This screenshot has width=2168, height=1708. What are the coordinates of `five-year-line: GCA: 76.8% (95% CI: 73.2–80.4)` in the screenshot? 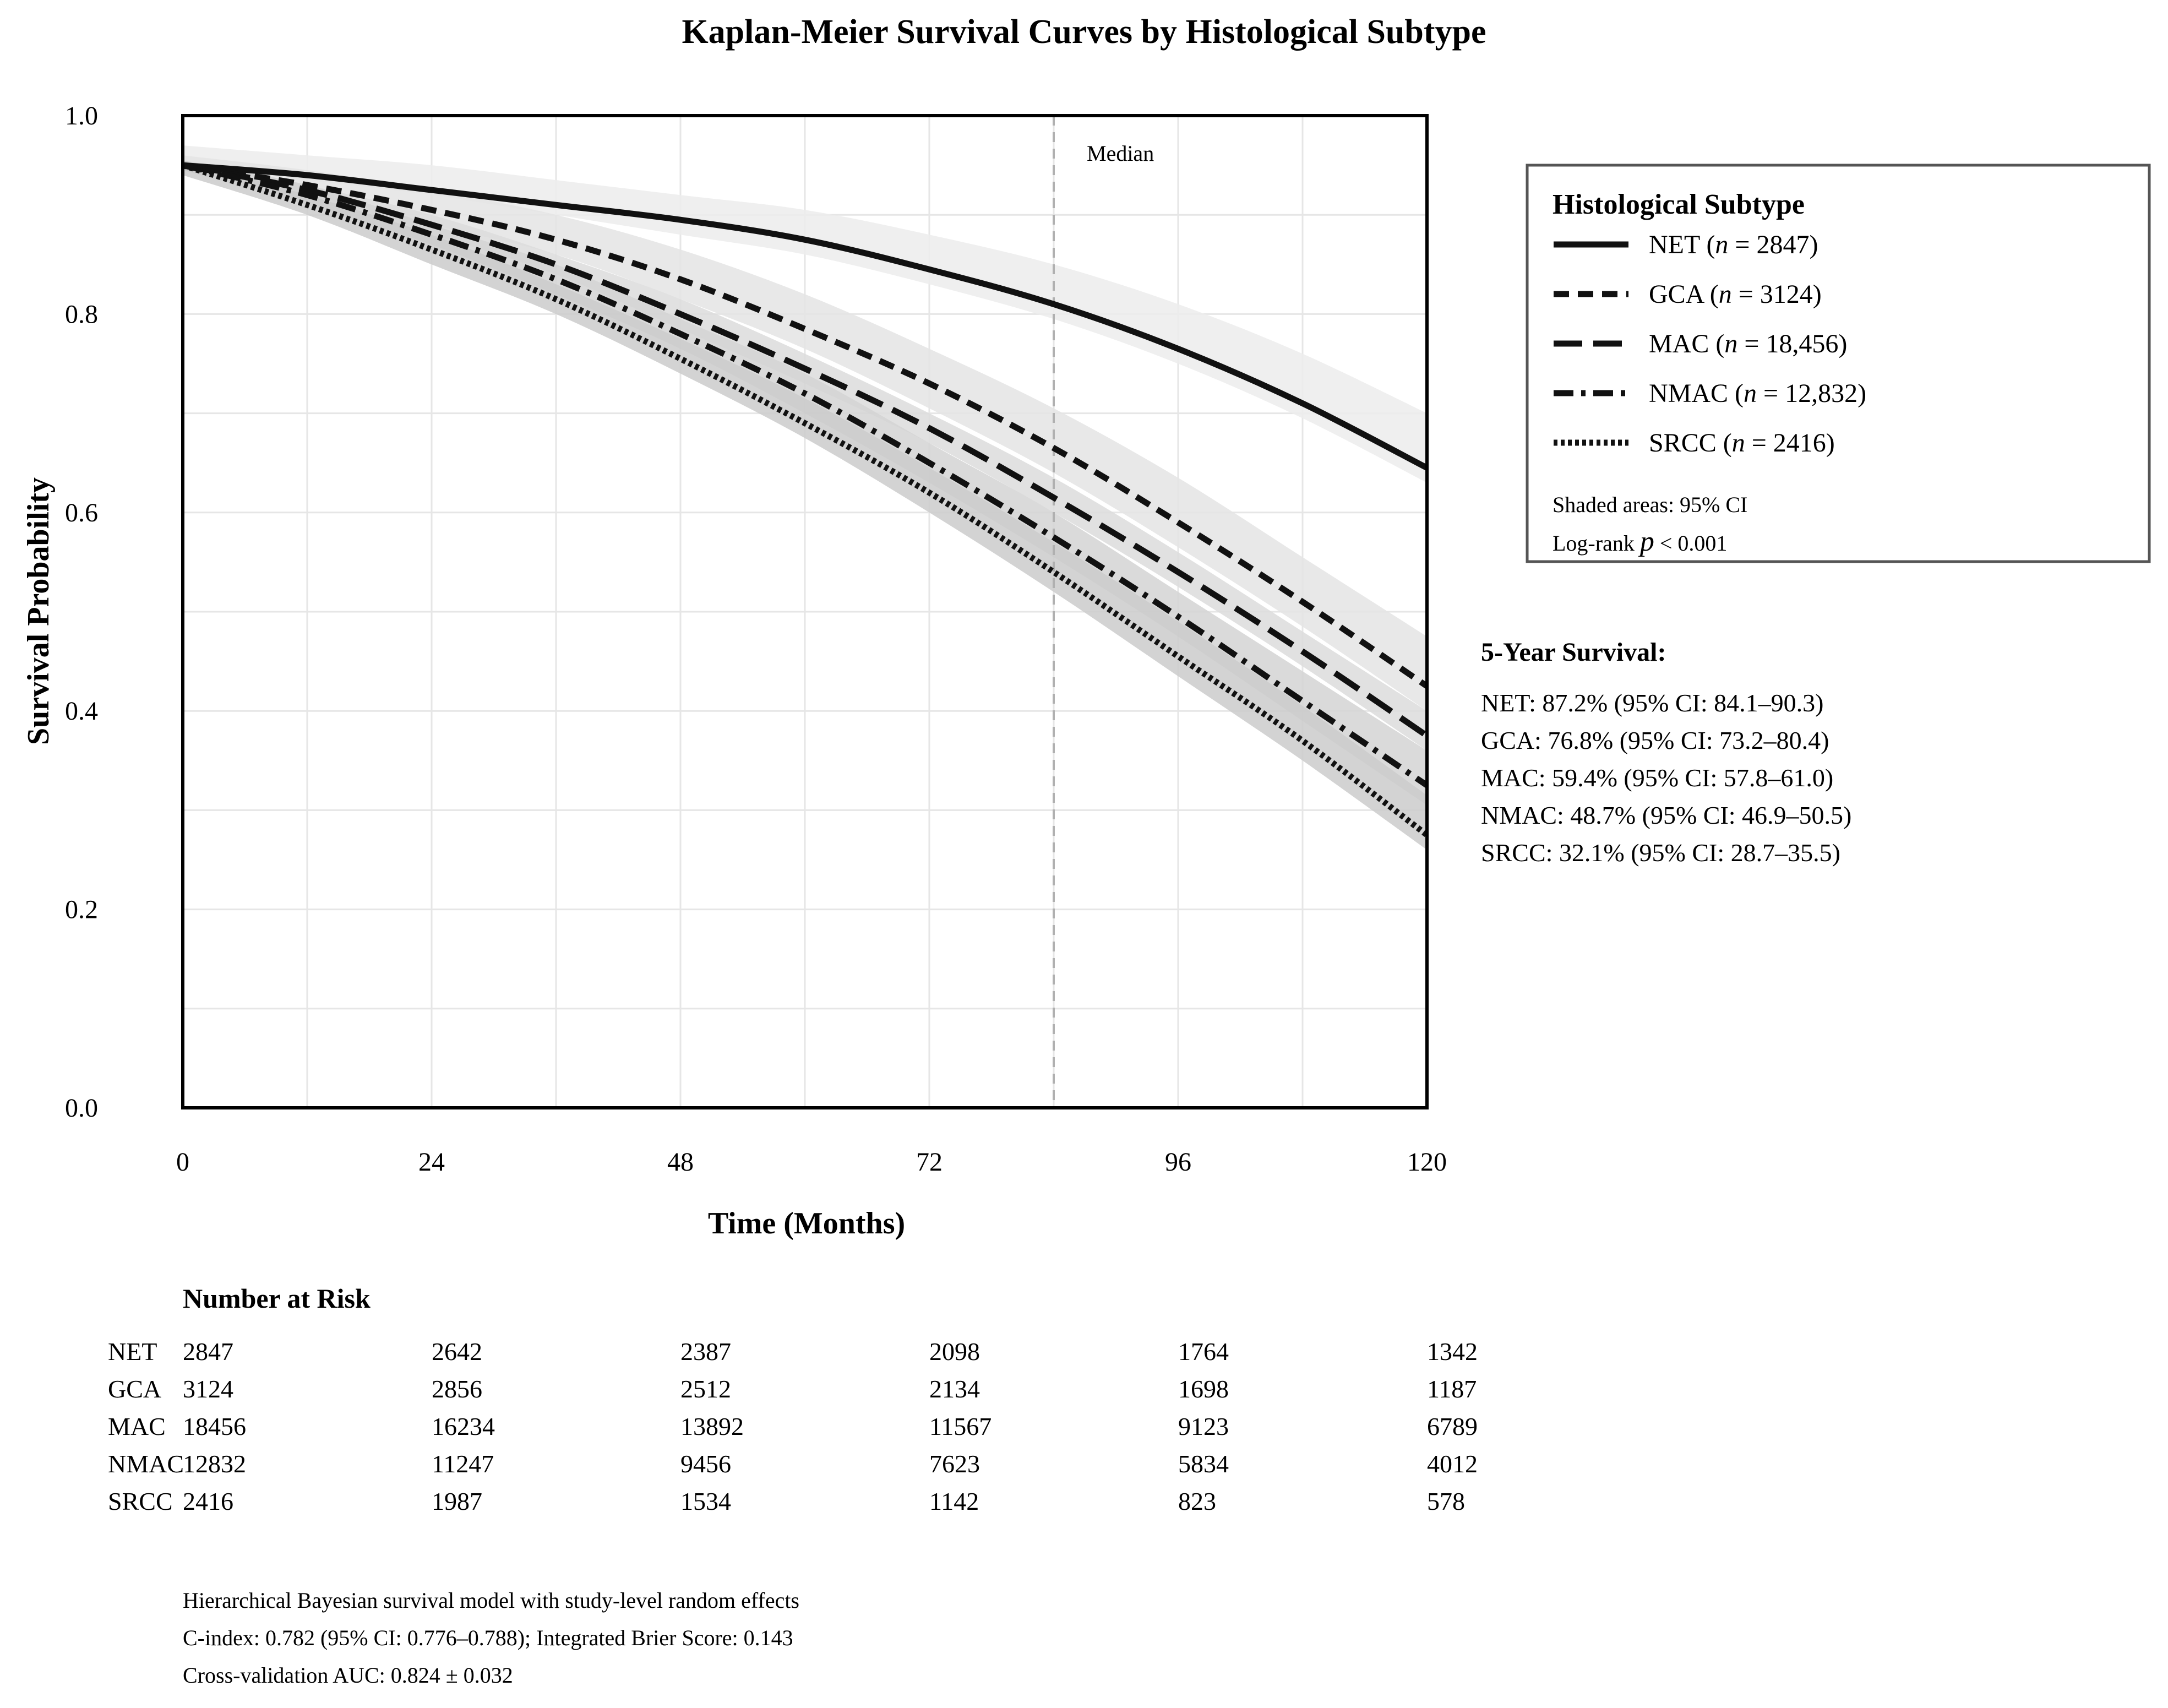 It's located at (1655, 740).